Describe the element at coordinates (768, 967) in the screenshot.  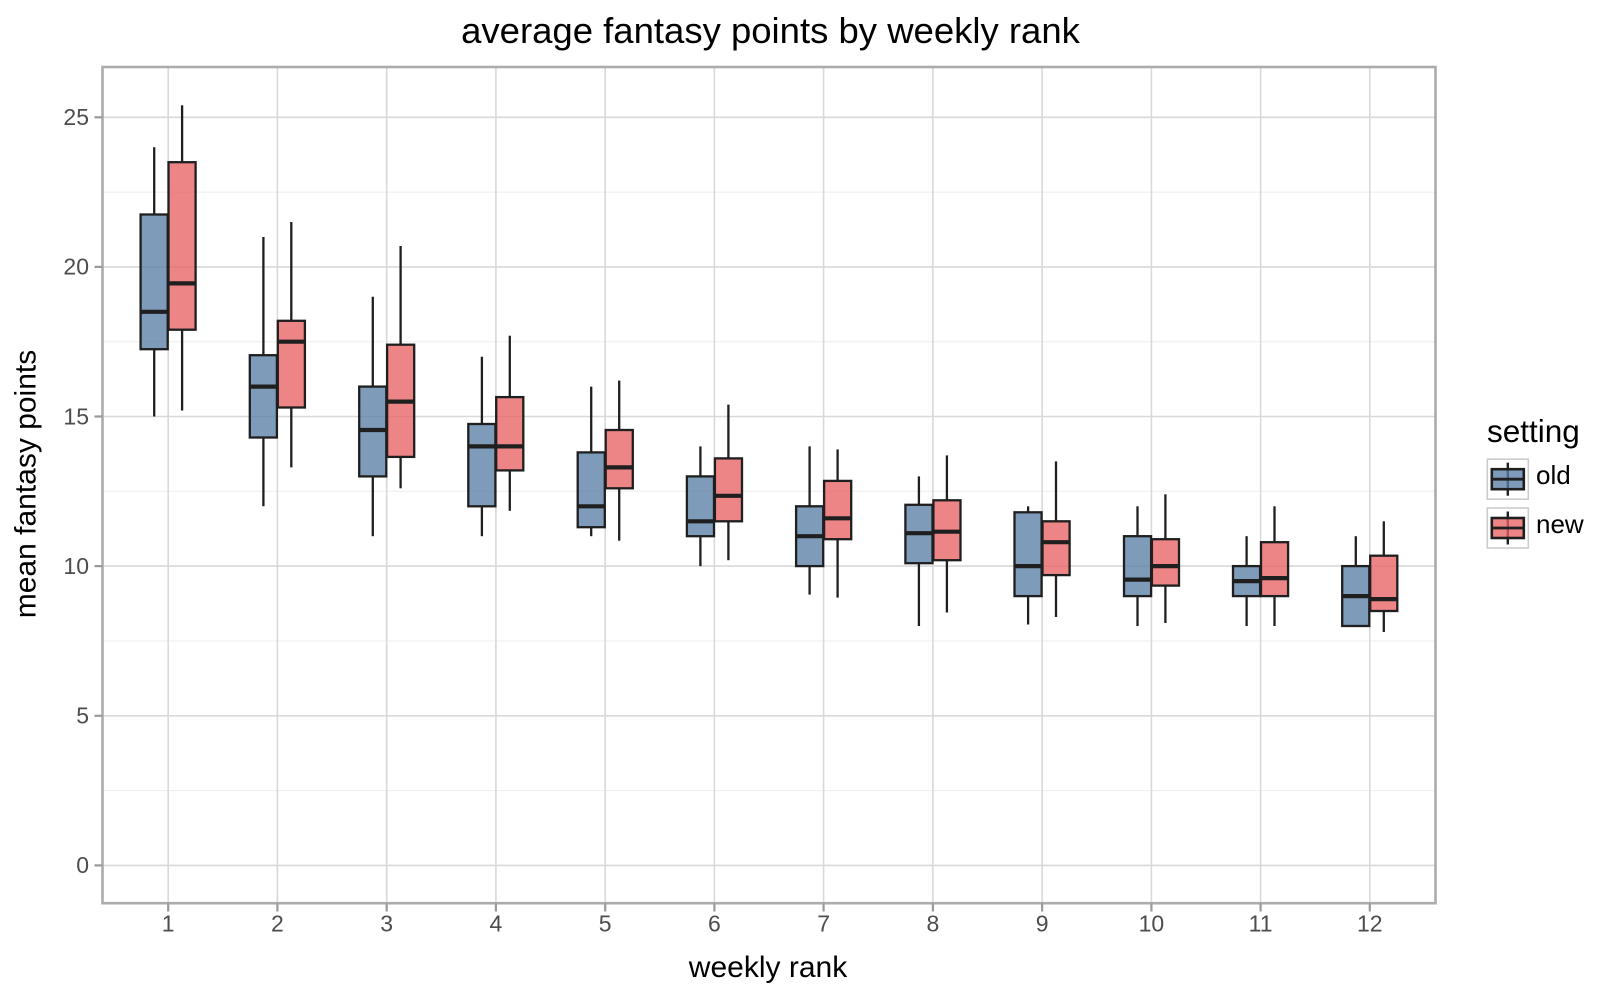
I see `svg-text: weekly rank` at that location.